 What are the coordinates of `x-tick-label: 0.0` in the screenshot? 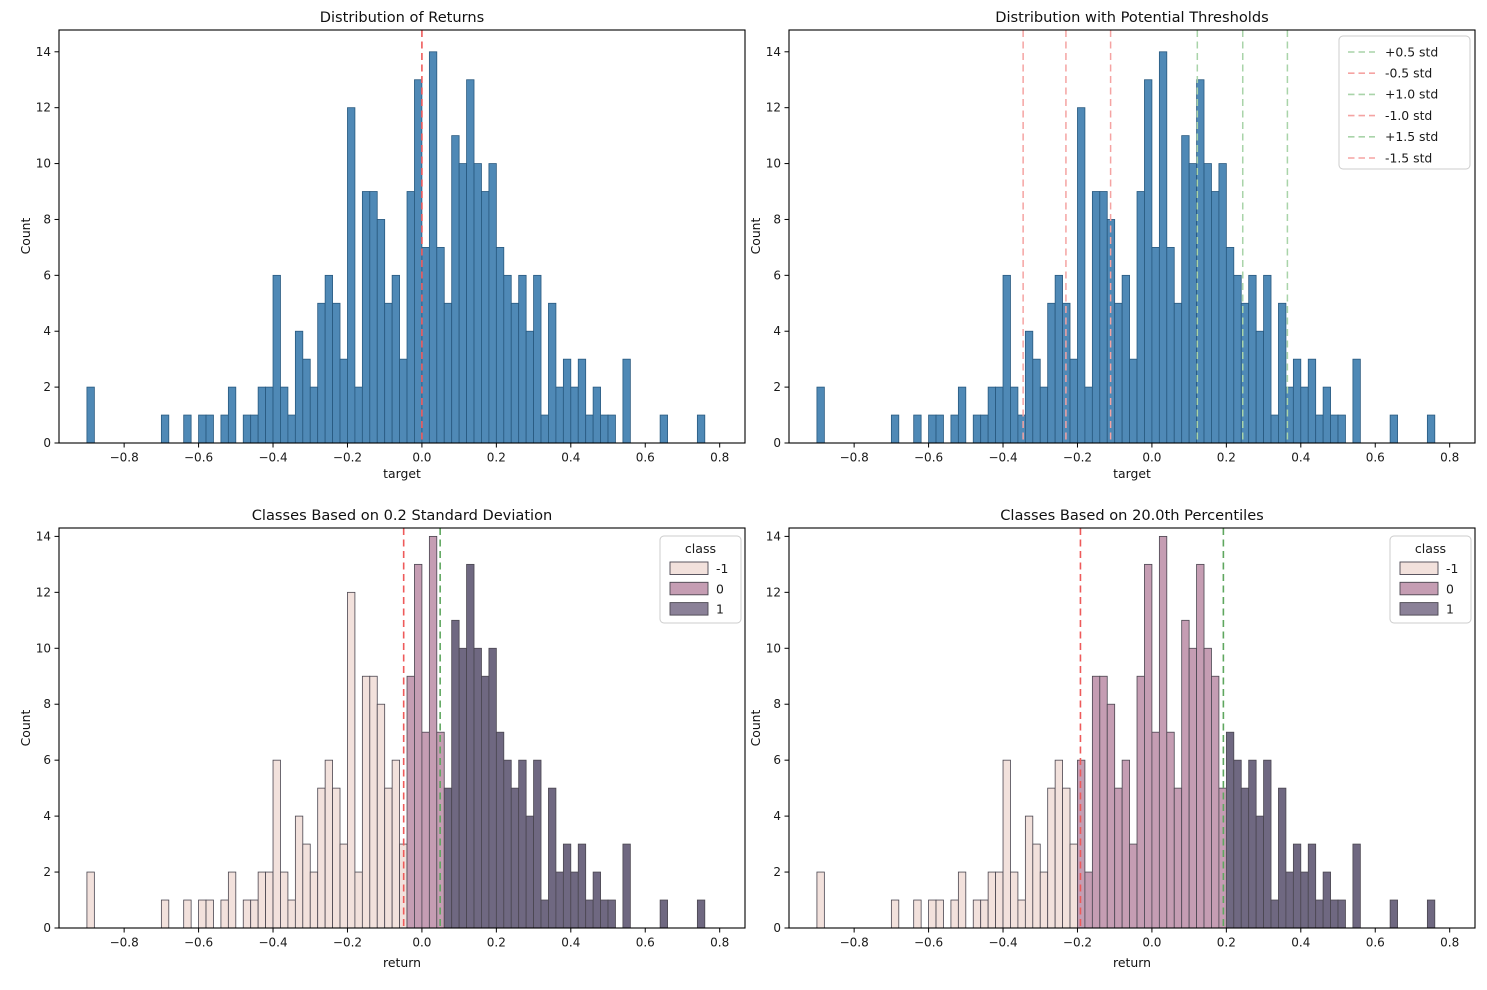 It's located at (421, 458).